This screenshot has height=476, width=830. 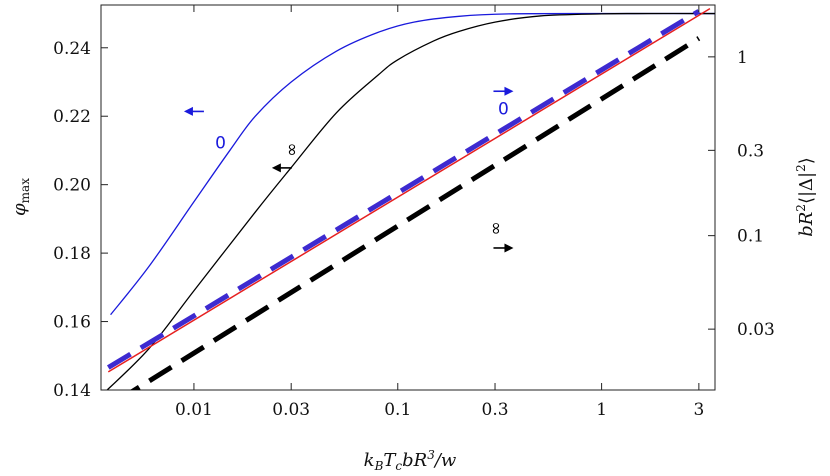 What do you see at coordinates (410, 460) in the screenshot?
I see `x-axis-title: kBTcbR3/w` at bounding box center [410, 460].